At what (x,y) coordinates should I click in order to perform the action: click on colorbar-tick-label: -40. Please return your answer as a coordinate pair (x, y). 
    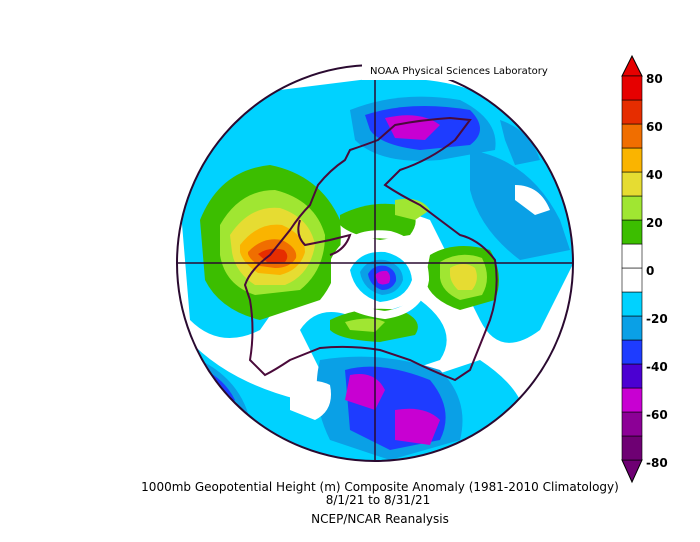
    Looking at the image, I should click on (657, 367).